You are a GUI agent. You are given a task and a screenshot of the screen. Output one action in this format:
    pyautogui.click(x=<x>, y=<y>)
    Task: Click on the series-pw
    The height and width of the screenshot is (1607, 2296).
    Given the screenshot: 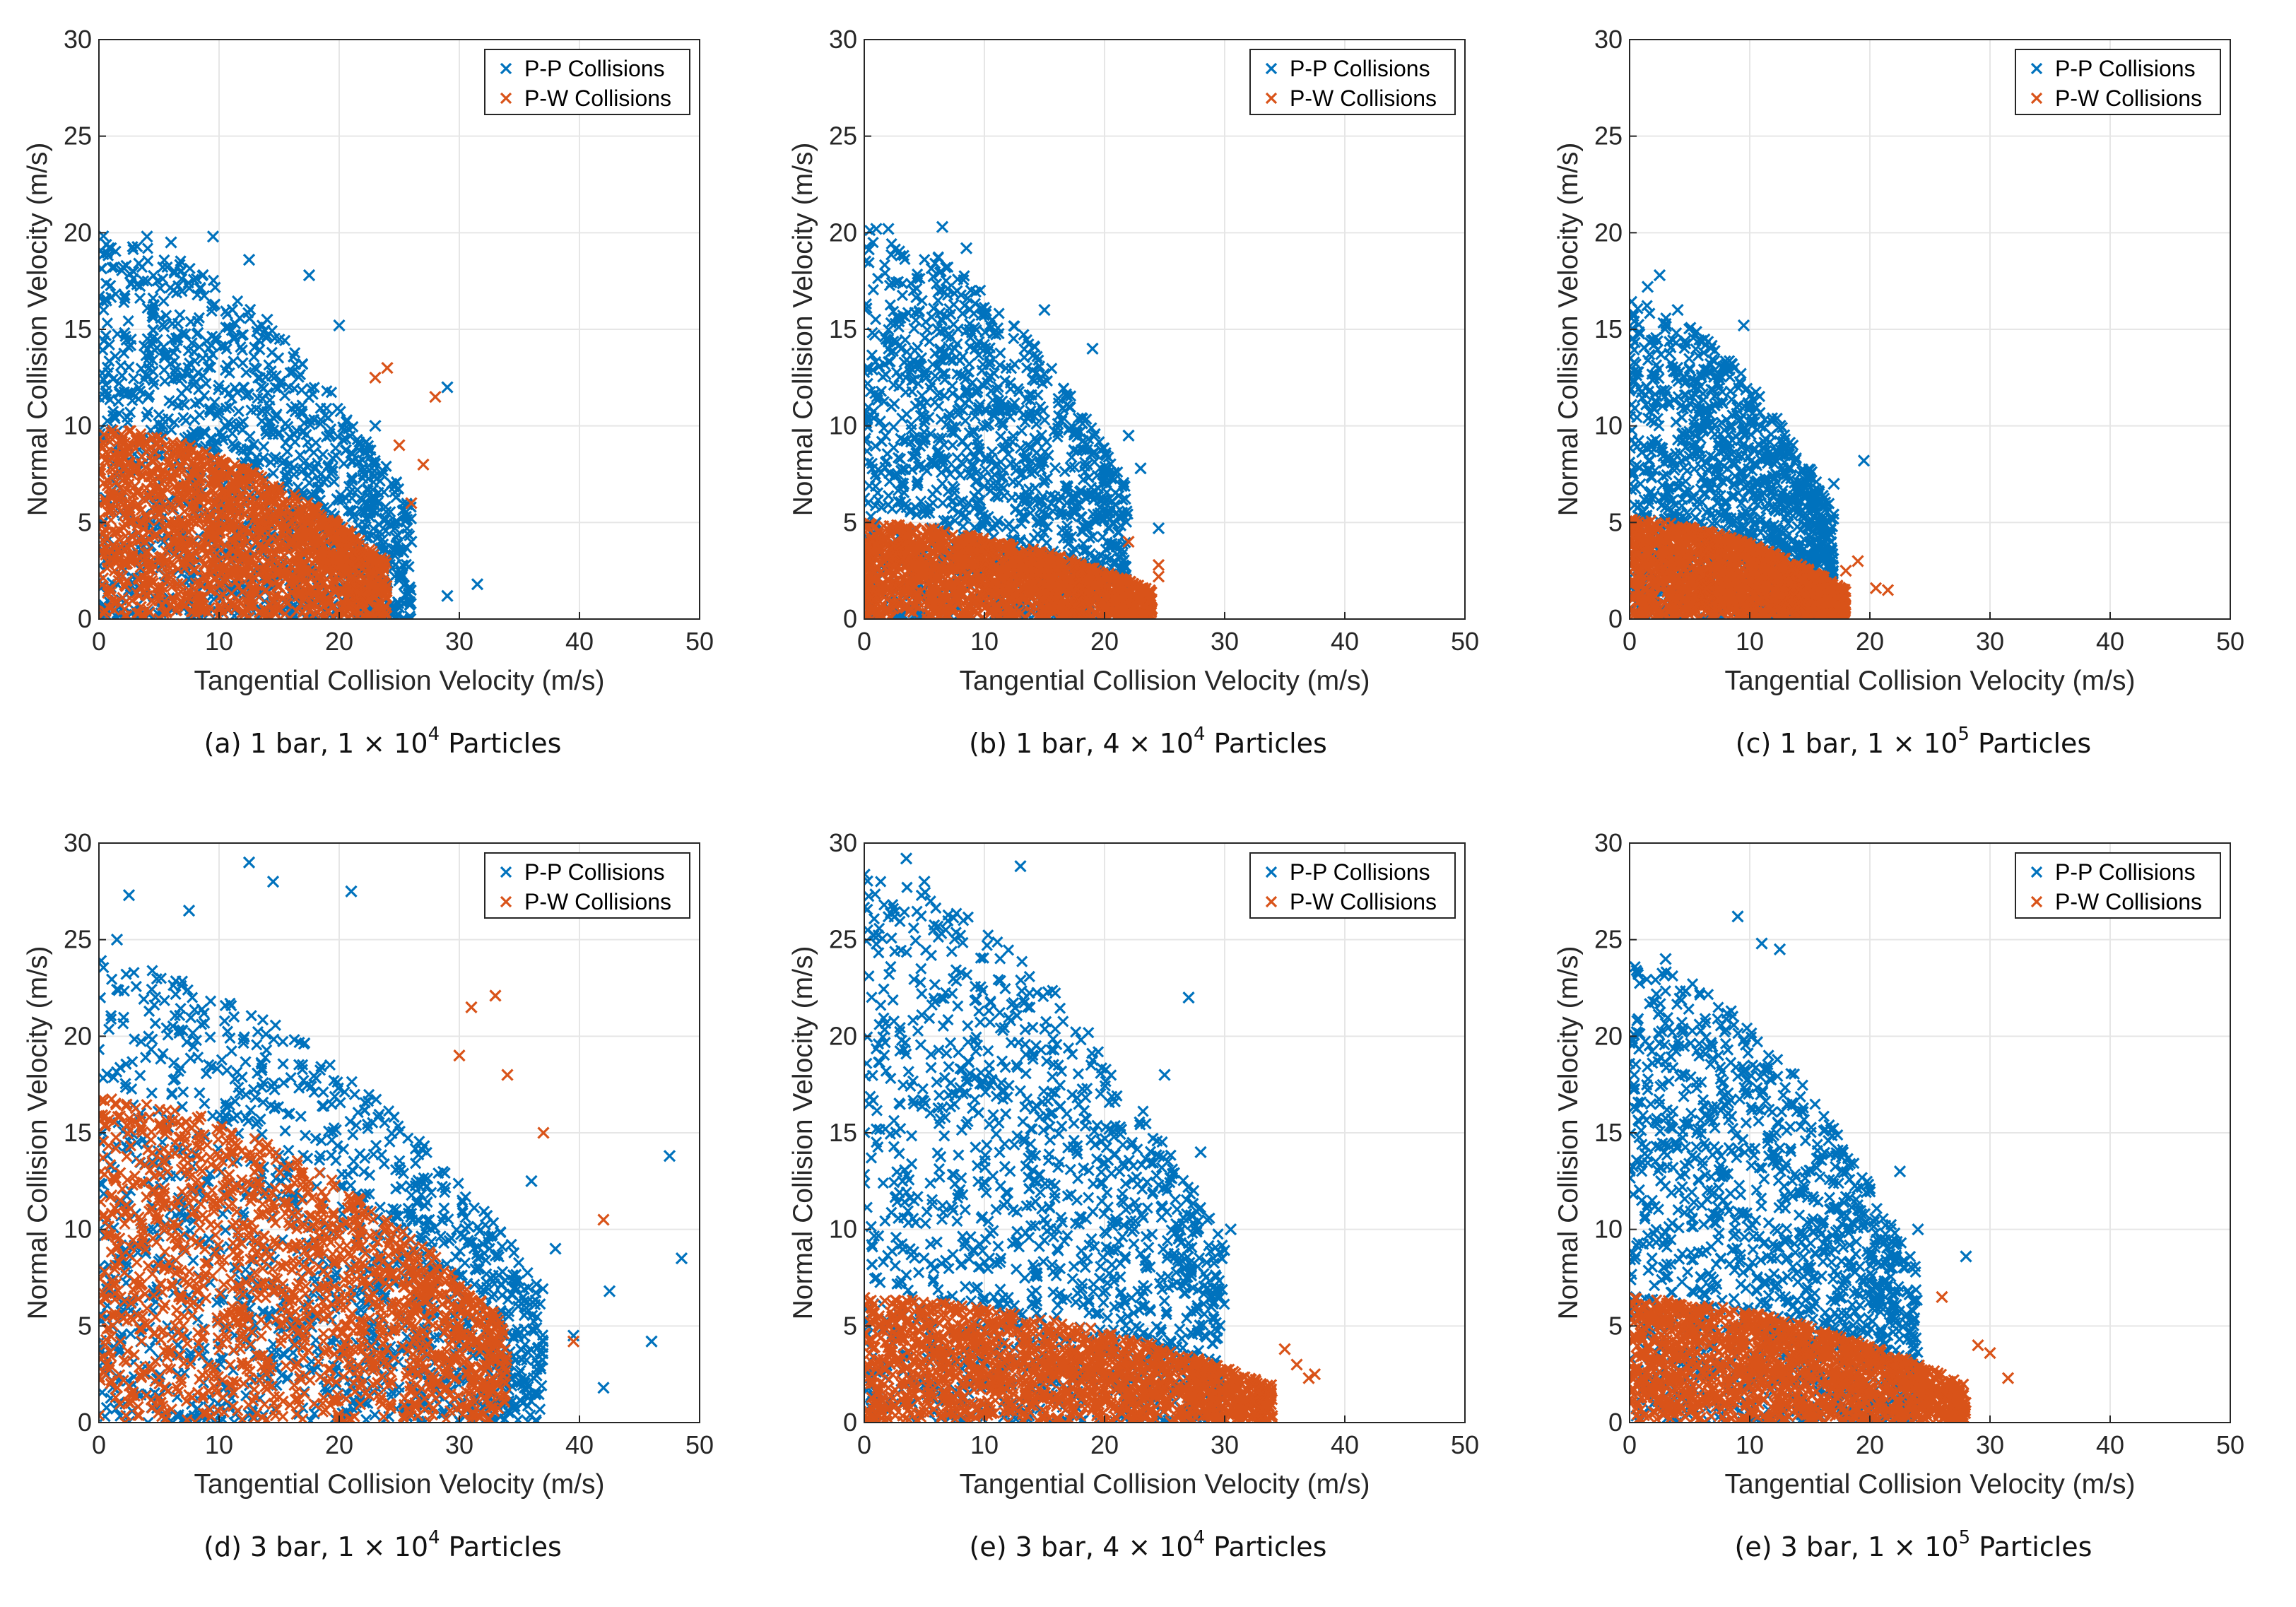 What is the action you would take?
    pyautogui.click(x=270, y=490)
    